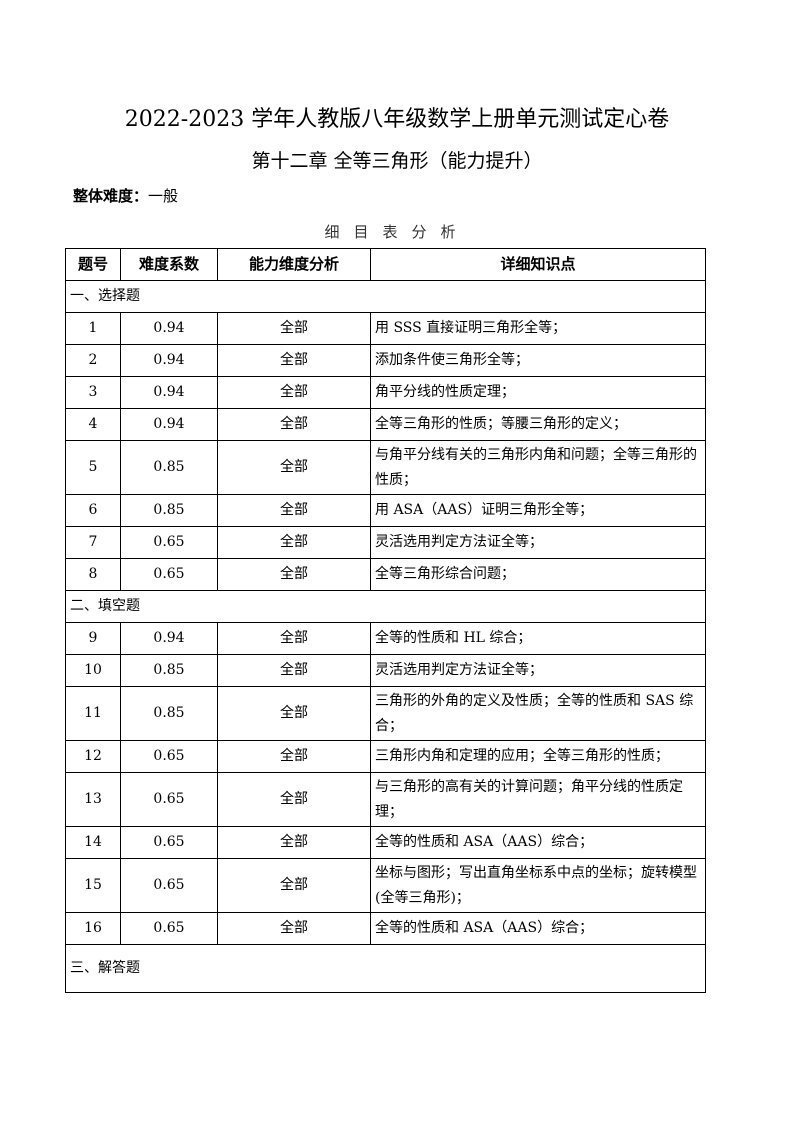  I want to click on question-no: 11, so click(93, 713).